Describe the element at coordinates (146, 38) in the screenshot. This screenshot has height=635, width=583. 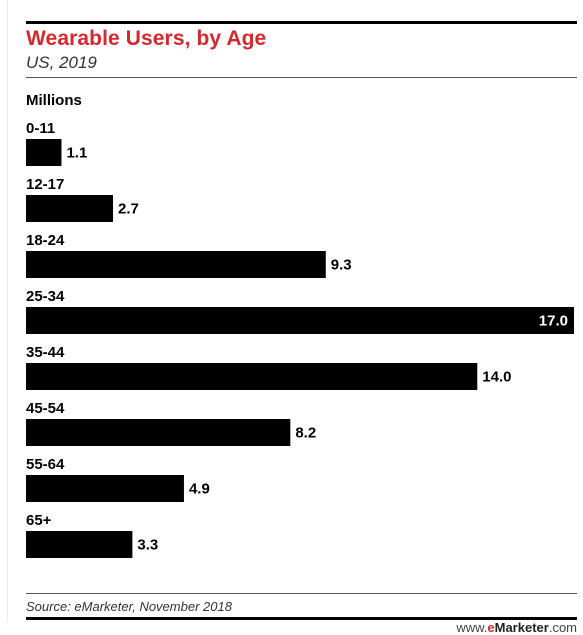
I see `chart-title: Wearable Users, by Age` at that location.